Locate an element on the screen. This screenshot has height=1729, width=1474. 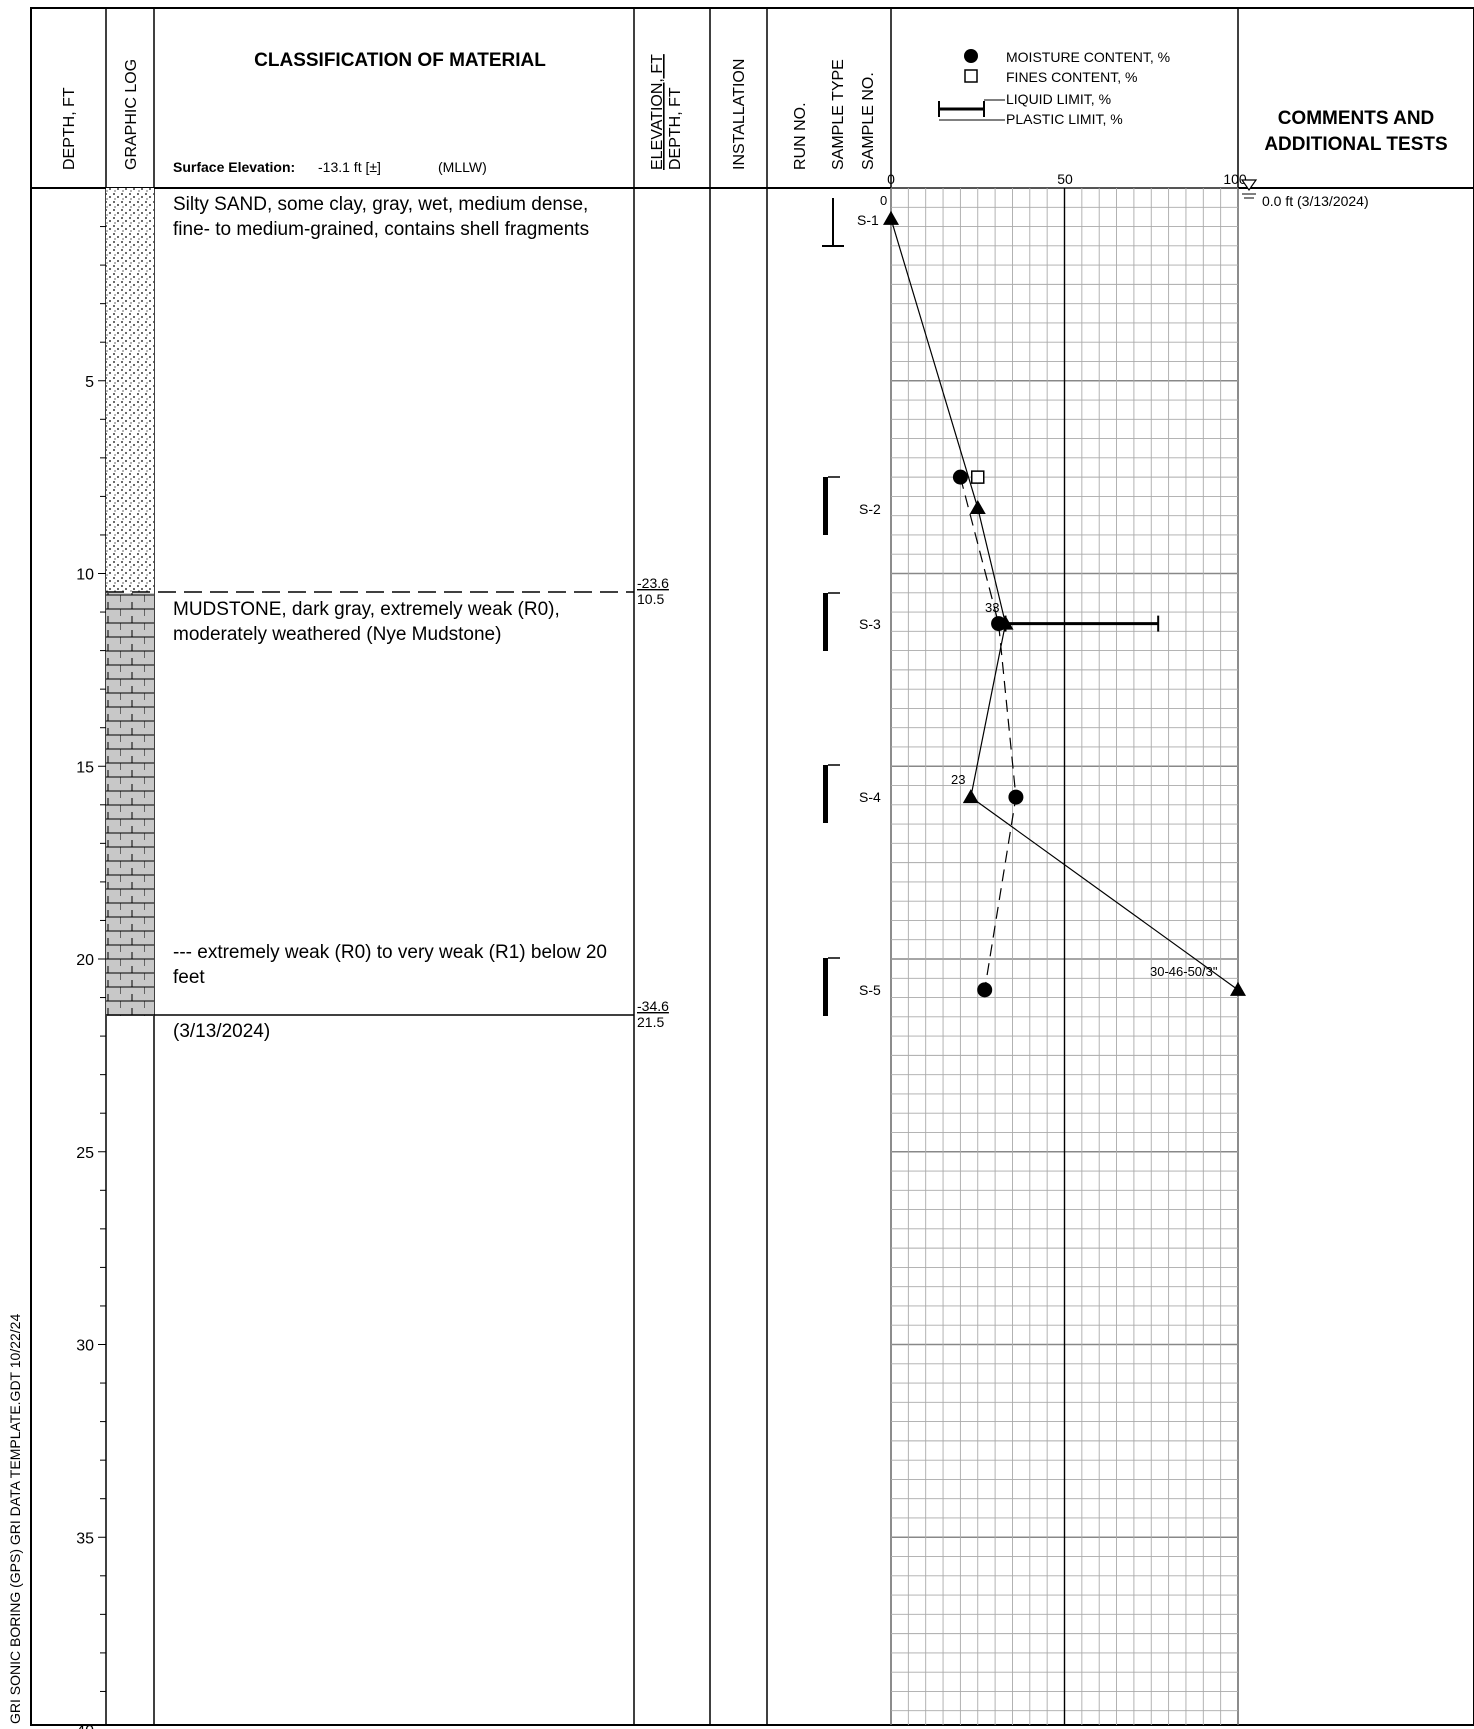
depth-tick-label: 20 is located at coordinates (85, 960).